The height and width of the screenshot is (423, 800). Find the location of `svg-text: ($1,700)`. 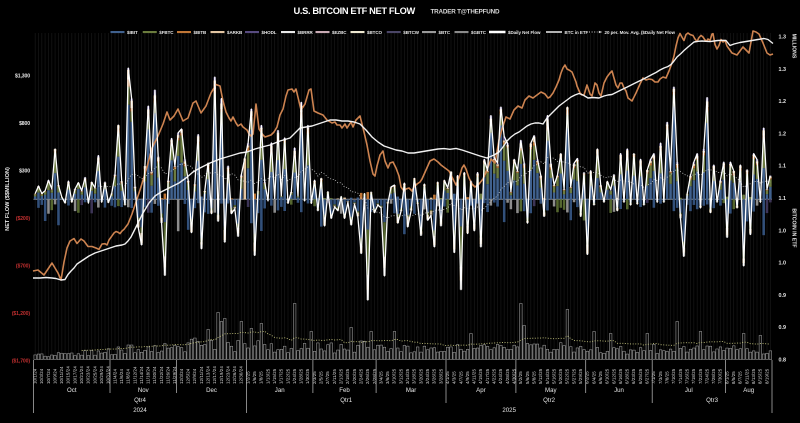

svg-text: ($1,700) is located at coordinates (21, 362).